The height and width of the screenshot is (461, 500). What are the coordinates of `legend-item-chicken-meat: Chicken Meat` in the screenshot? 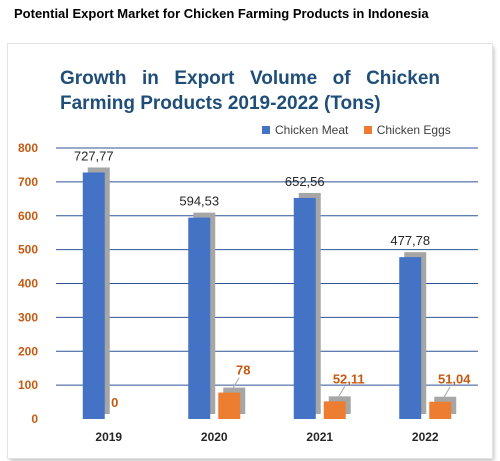 It's located at (305, 130).